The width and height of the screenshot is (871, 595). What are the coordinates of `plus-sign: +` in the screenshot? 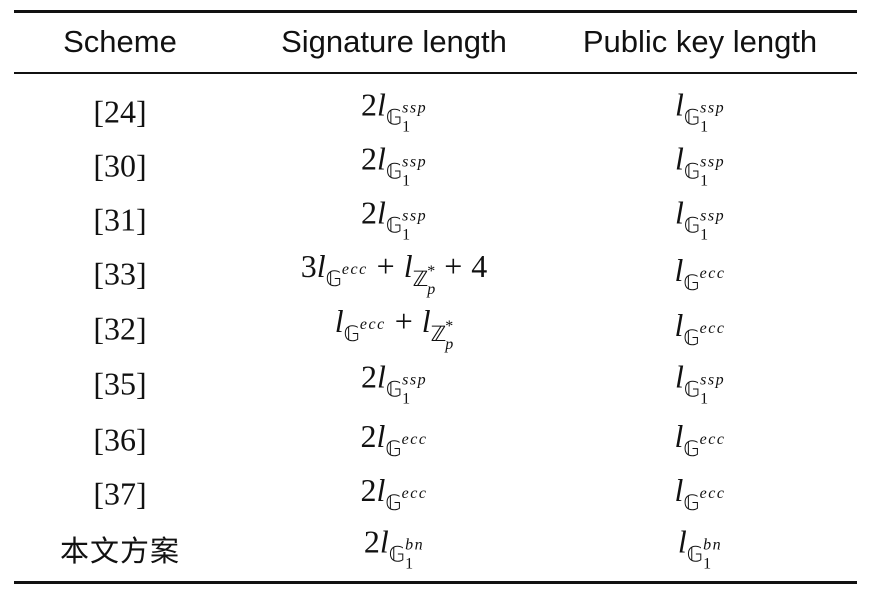 It's located at (453, 266).